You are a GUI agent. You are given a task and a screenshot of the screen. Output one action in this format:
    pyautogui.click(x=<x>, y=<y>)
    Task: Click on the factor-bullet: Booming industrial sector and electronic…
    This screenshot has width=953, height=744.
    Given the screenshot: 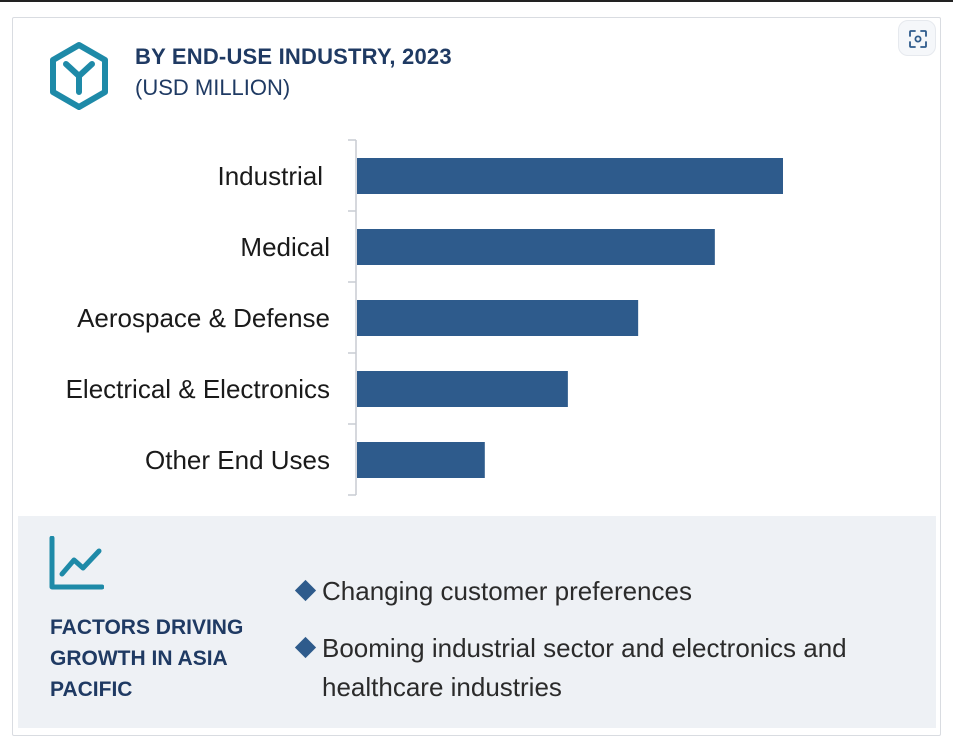 What is the action you would take?
    pyautogui.click(x=606, y=668)
    